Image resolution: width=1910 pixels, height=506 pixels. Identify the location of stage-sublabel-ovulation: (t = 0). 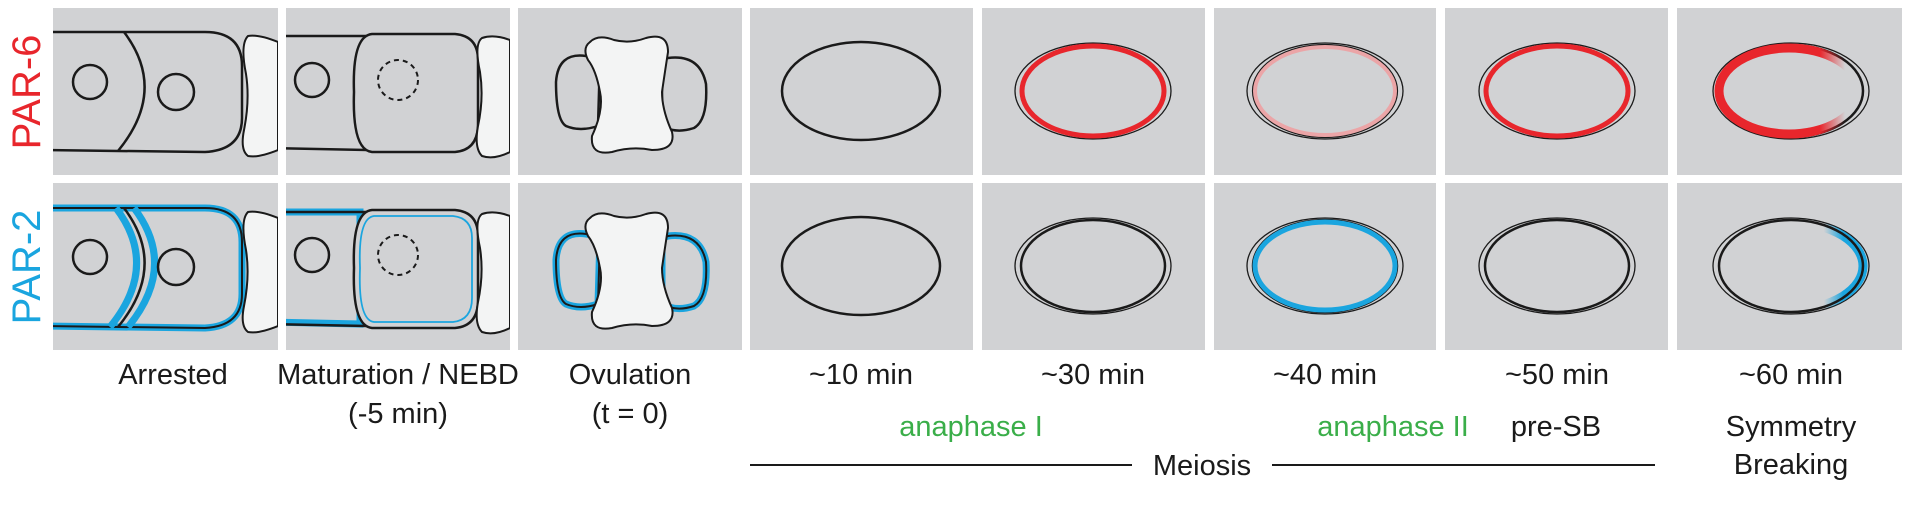
(630, 414).